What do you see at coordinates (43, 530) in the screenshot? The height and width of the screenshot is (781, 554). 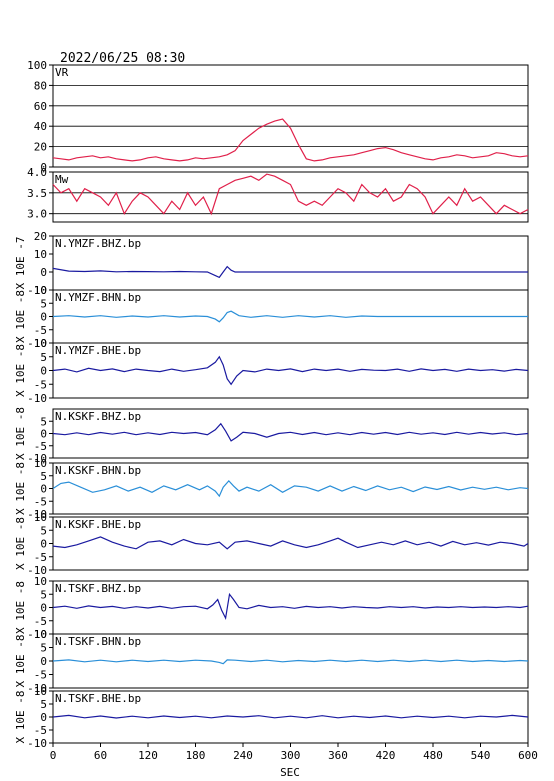 I see `kskf-bhe-ytick-label: 5` at bounding box center [43, 530].